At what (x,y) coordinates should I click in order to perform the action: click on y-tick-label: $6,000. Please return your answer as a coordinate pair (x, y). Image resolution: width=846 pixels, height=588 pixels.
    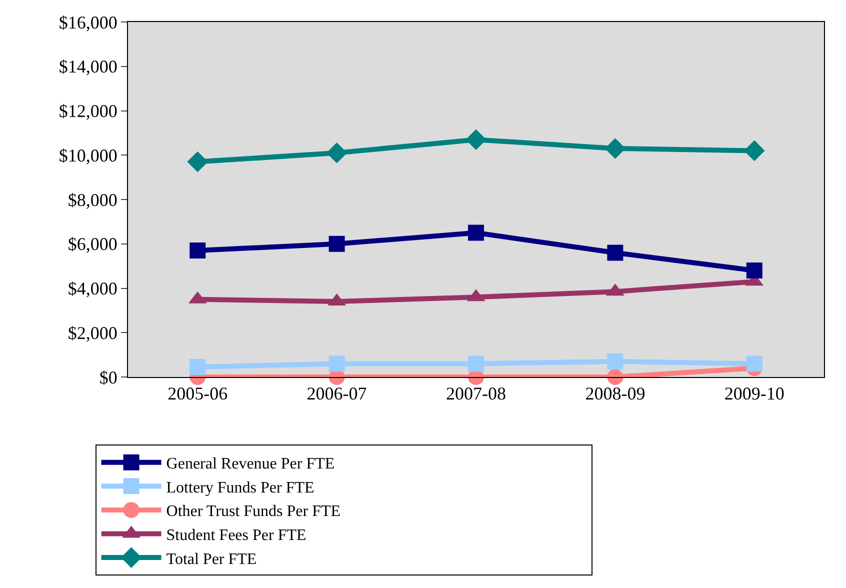
    Looking at the image, I should click on (93, 244).